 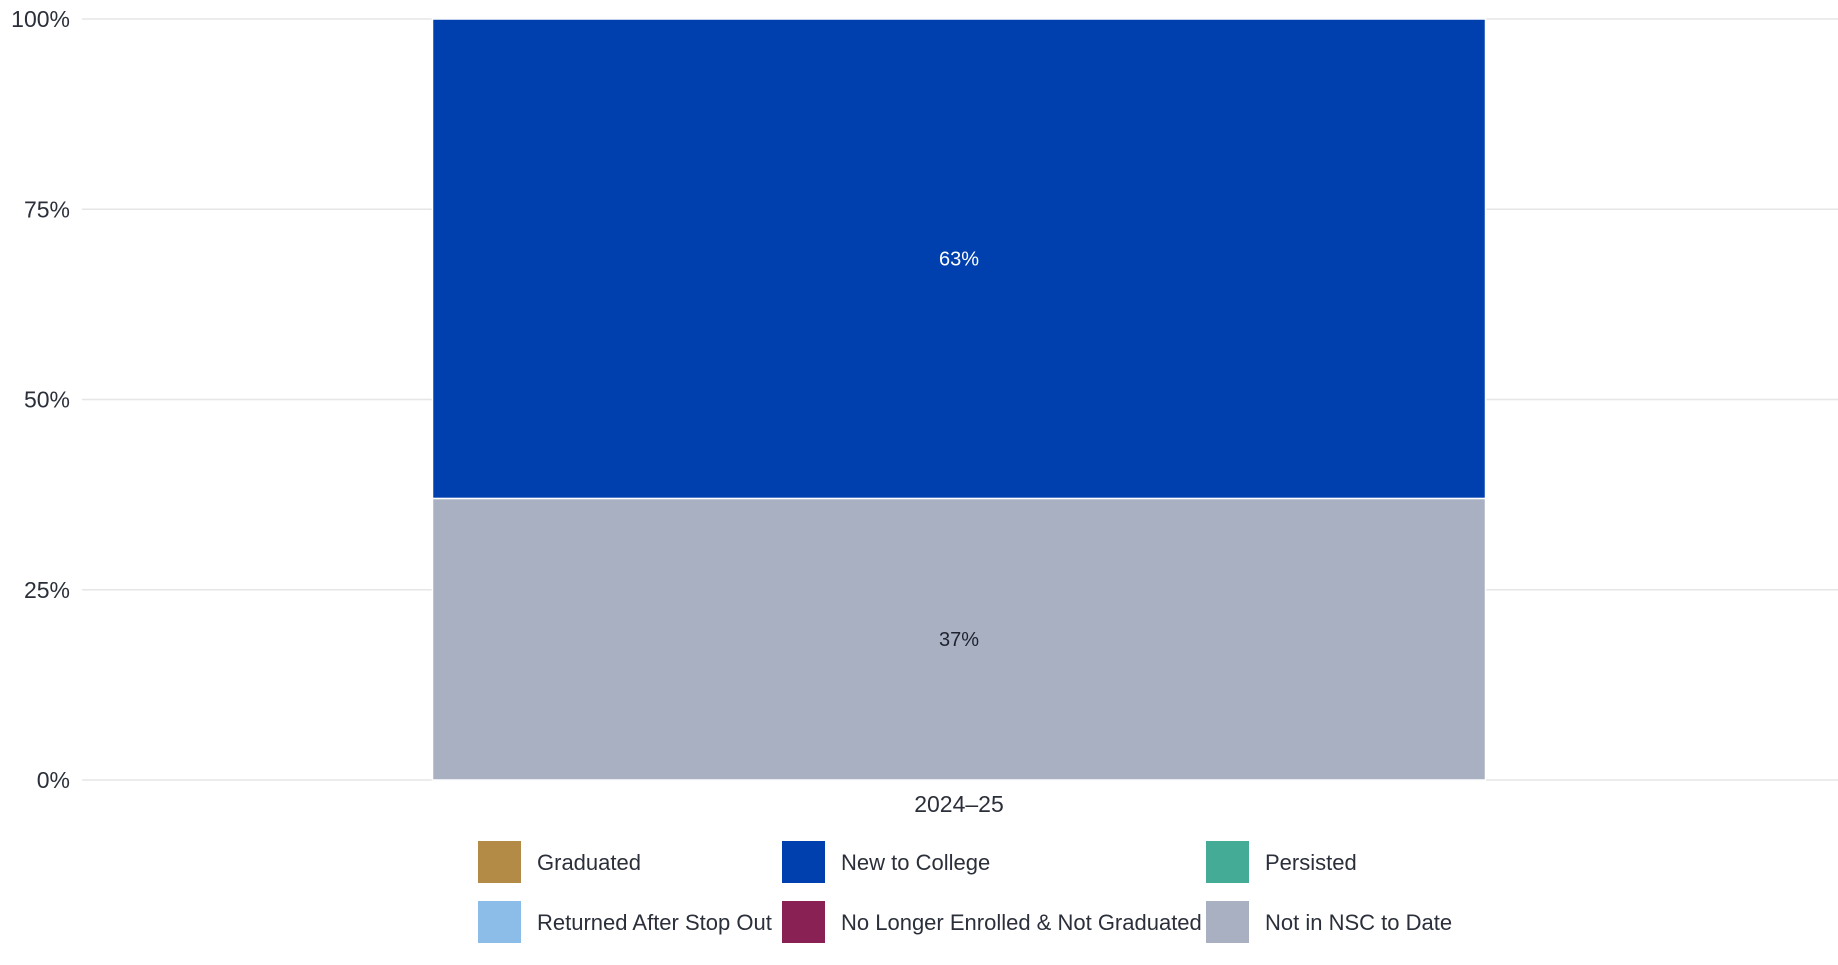 What do you see at coordinates (803, 862) in the screenshot?
I see `legend-swatch-new-to-college` at bounding box center [803, 862].